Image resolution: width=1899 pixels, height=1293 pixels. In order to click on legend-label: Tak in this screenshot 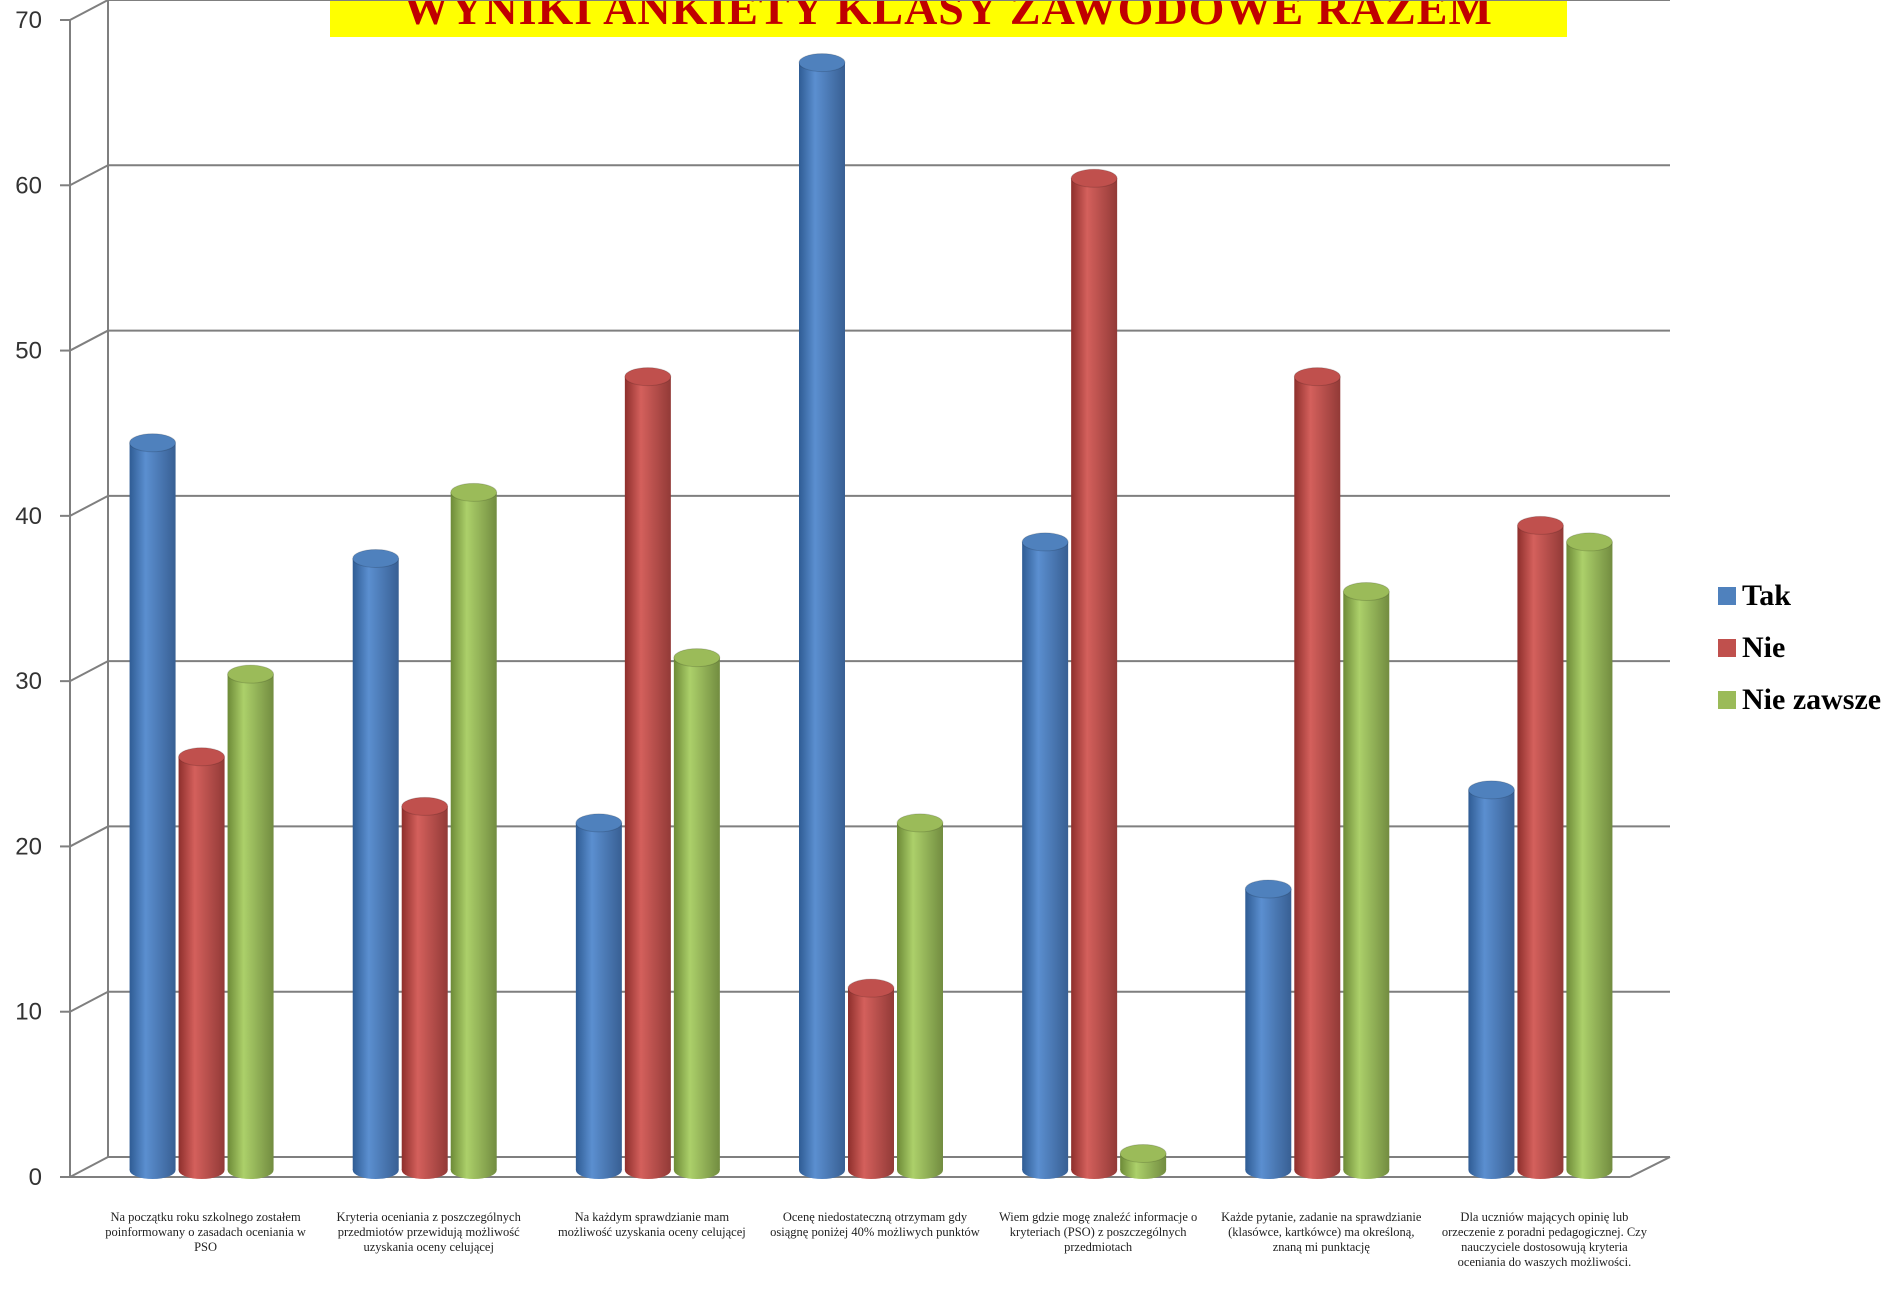, I will do `click(1766, 596)`.